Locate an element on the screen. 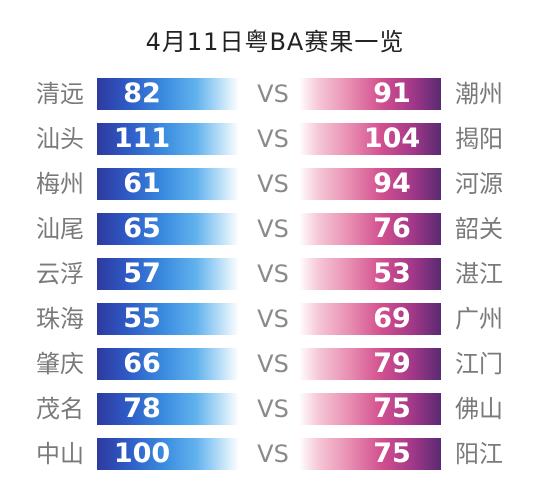 The height and width of the screenshot is (477, 550). away-score-bar: 104 is located at coordinates (370, 139).